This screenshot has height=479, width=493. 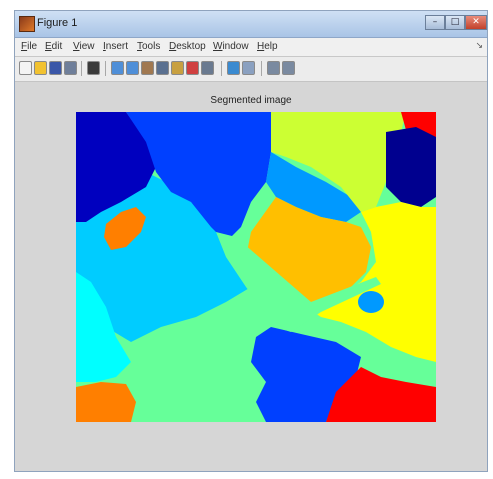 What do you see at coordinates (149, 46) in the screenshot?
I see `menu-tools: Tools` at bounding box center [149, 46].